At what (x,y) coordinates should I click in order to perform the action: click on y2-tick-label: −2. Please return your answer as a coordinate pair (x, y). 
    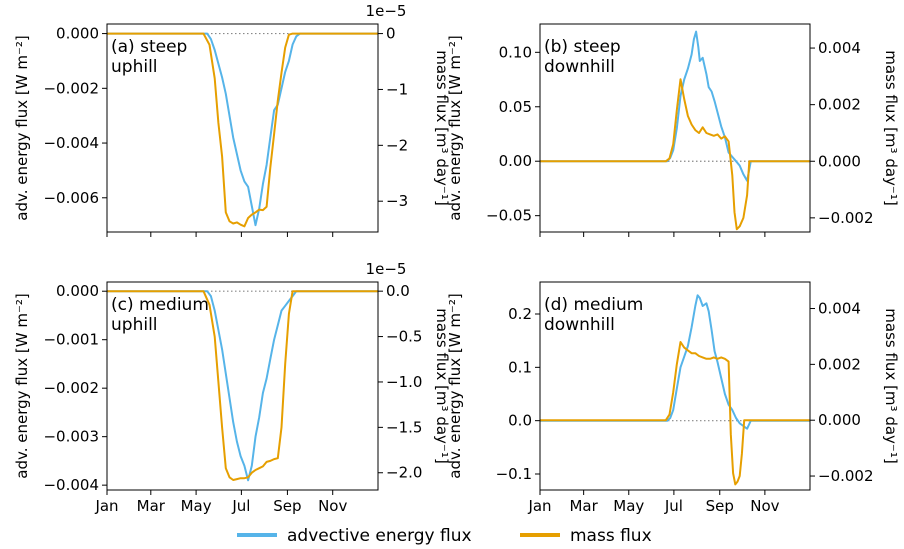
    Looking at the image, I should click on (397, 145).